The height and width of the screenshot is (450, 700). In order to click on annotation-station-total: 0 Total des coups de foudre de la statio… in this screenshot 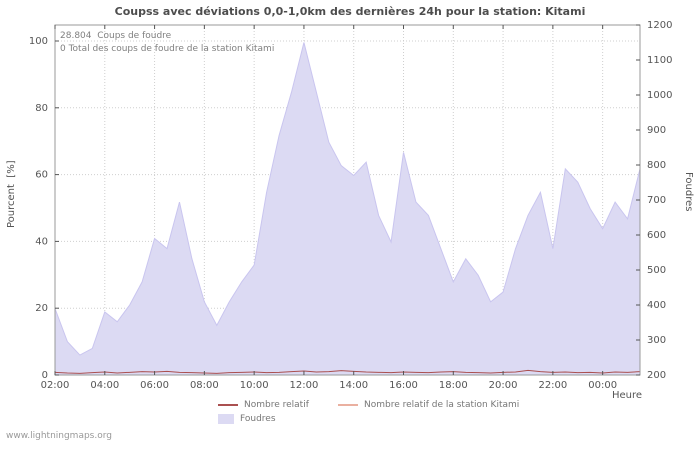, I will do `click(167, 49)`.